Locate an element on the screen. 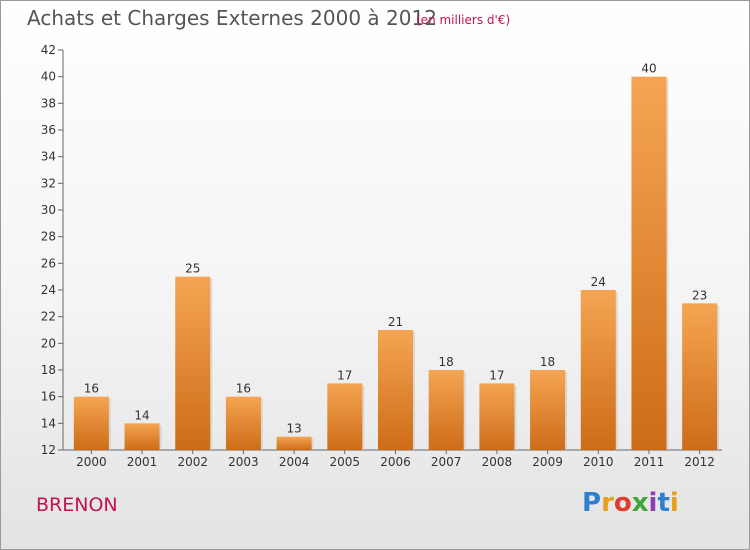 The width and height of the screenshot is (750, 550). y-tick-label: 36 is located at coordinates (48, 130).